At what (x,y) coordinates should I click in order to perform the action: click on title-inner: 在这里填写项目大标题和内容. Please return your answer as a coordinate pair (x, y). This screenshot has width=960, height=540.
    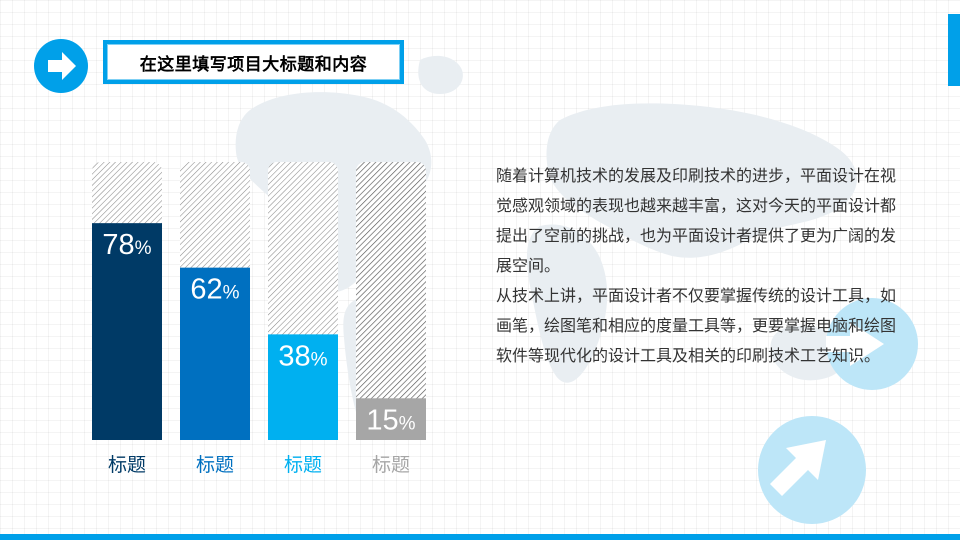
    Looking at the image, I should click on (253, 62).